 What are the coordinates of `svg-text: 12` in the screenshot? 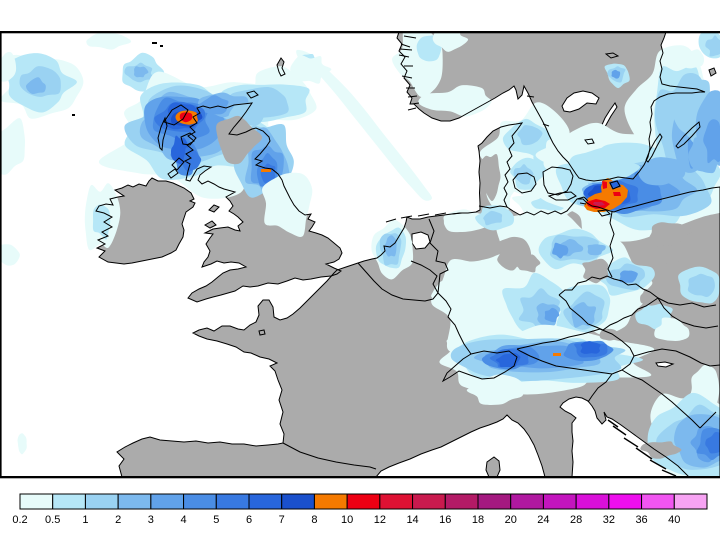 It's located at (380, 520).